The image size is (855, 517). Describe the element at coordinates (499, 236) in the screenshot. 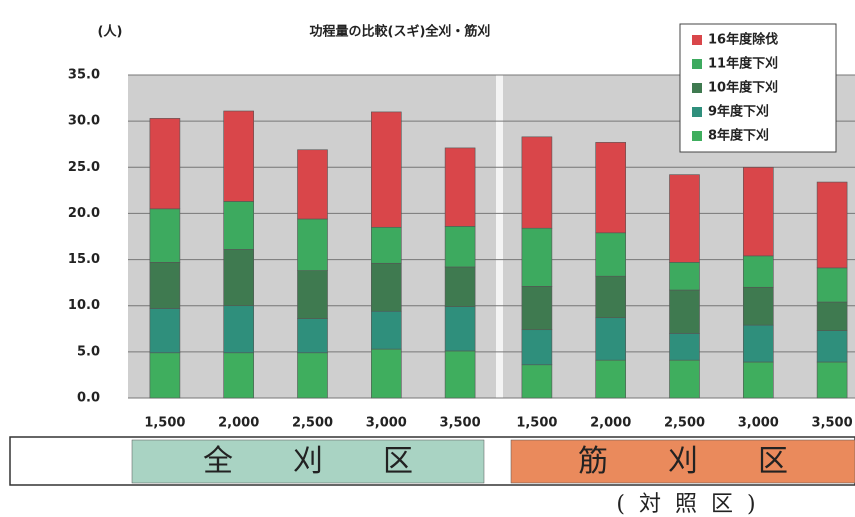

I see `group-gap` at that location.